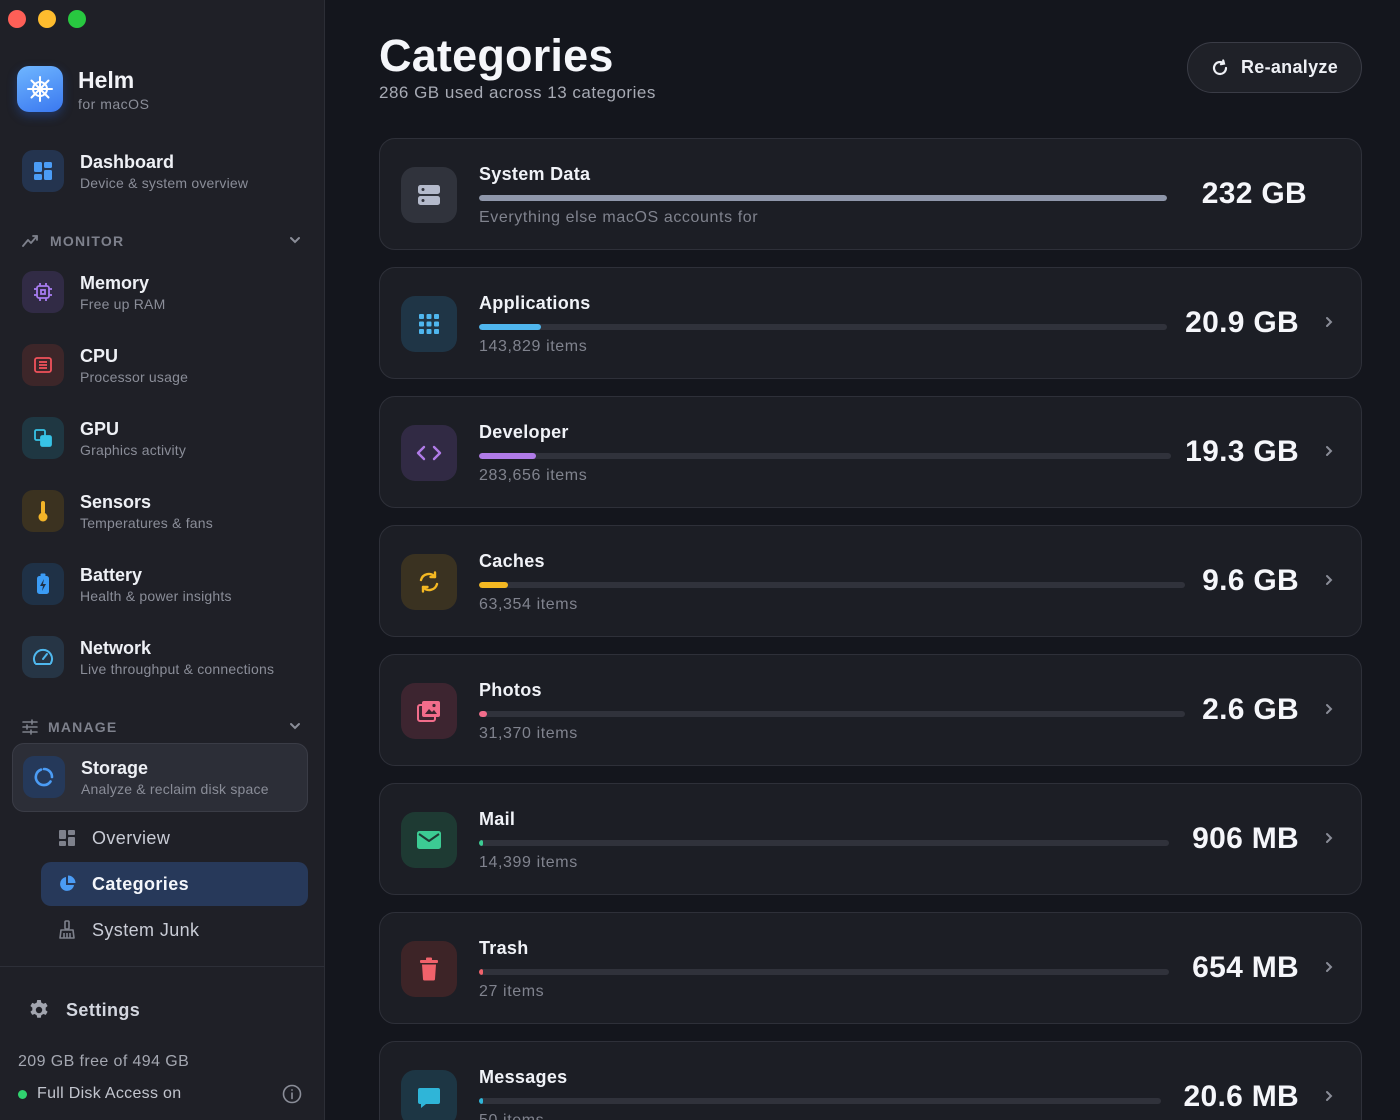 Image resolution: width=1400 pixels, height=1120 pixels. I want to click on sidebar-item-gpu: GPU Graphics activity, so click(104, 438).